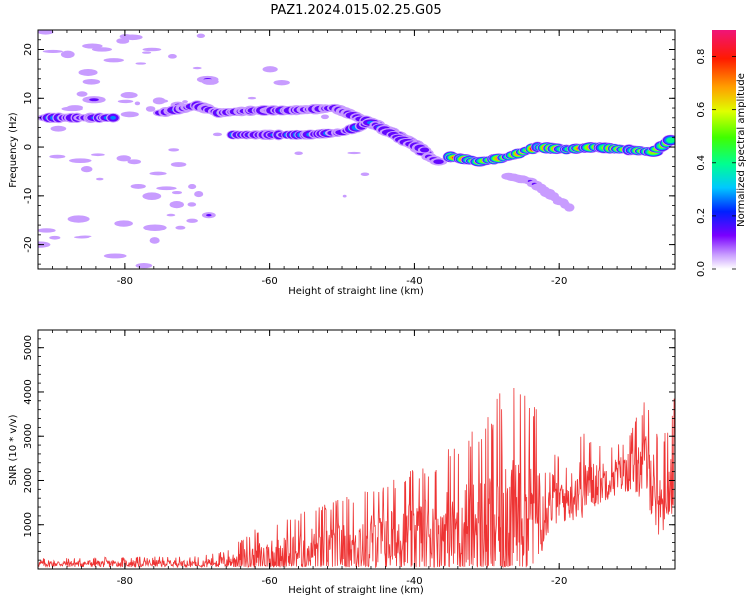  Describe the element at coordinates (741, 150) in the screenshot. I see `colorbar-label: Normalized spectral amplitude` at that location.